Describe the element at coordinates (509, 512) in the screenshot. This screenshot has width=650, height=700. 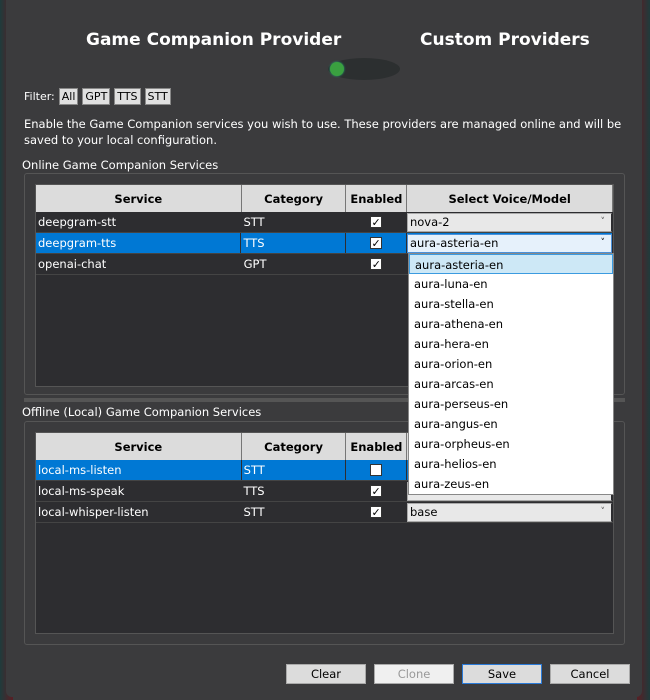
I see `model-select: base ˅` at that location.